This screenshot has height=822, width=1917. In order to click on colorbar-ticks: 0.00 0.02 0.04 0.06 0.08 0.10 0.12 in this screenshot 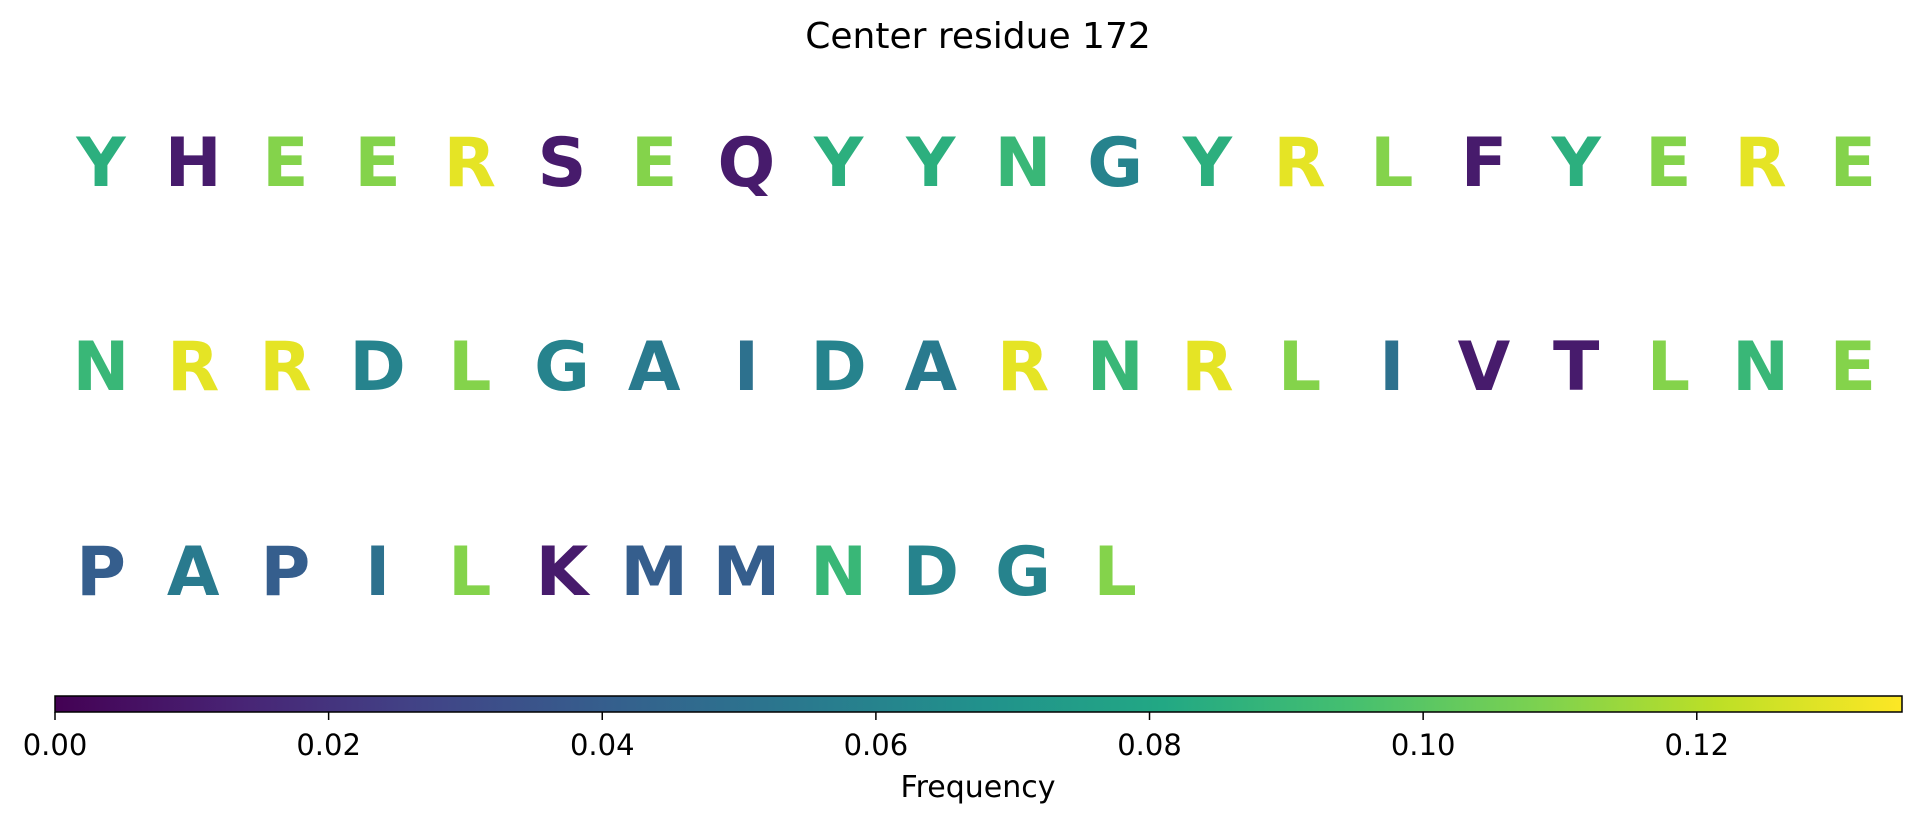, I will do `click(876, 737)`.